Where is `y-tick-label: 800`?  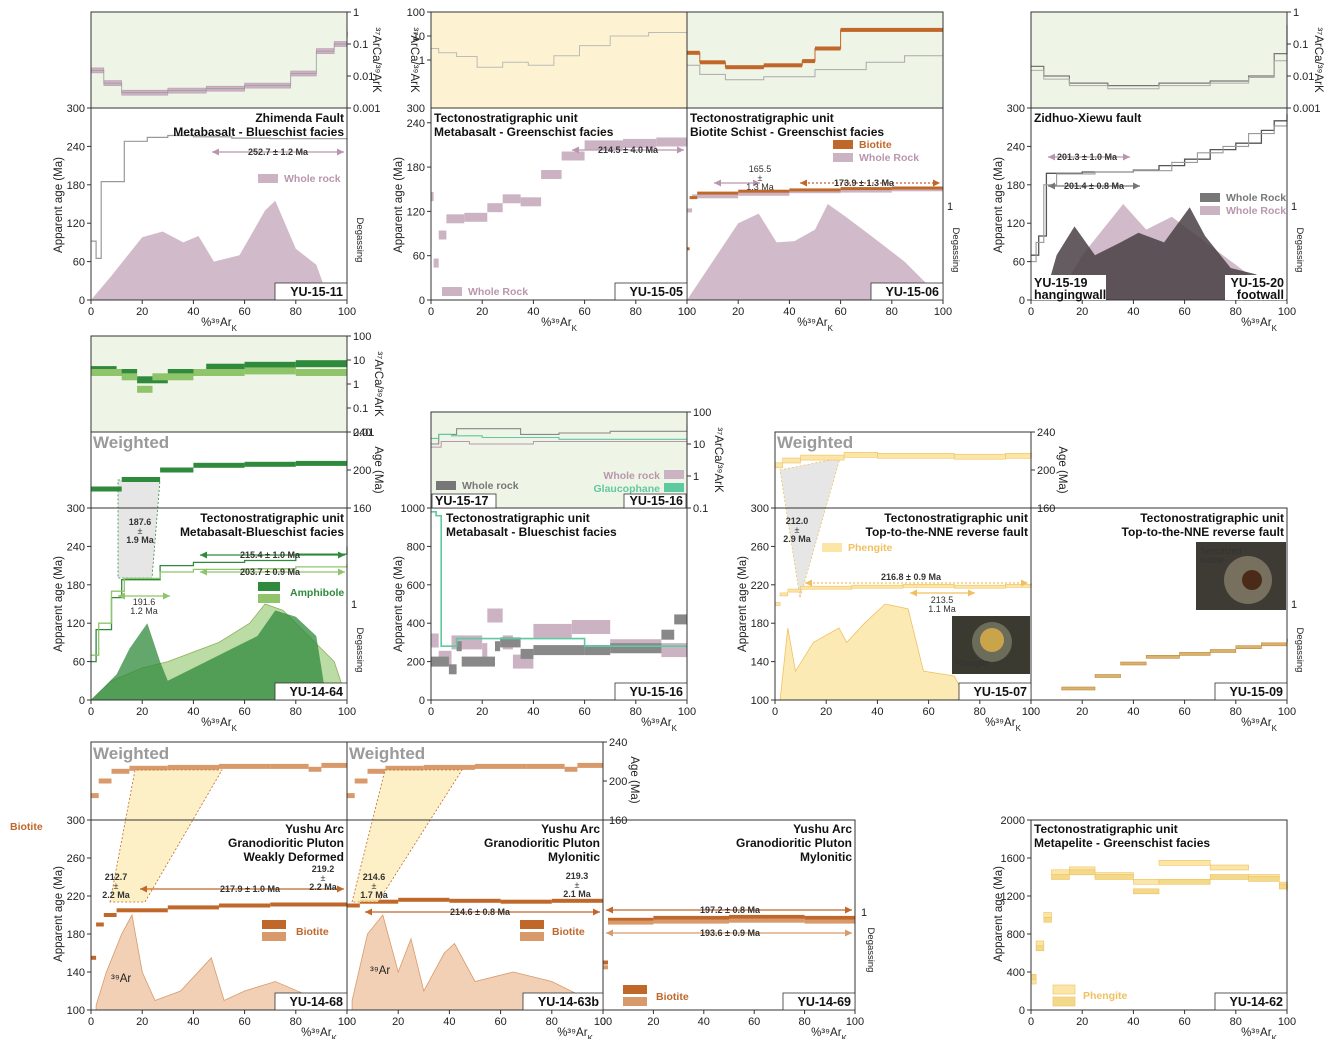
y-tick-label: 800 is located at coordinates (416, 547).